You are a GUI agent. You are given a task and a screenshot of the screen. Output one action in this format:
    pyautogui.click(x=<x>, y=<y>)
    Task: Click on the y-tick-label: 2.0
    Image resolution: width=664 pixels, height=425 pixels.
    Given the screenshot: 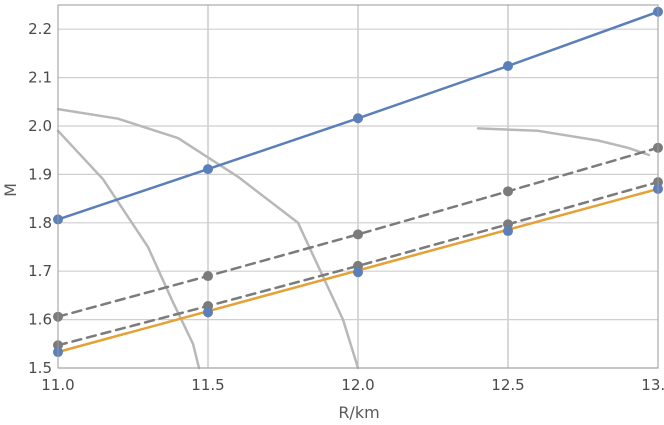 What is the action you would take?
    pyautogui.click(x=40, y=126)
    